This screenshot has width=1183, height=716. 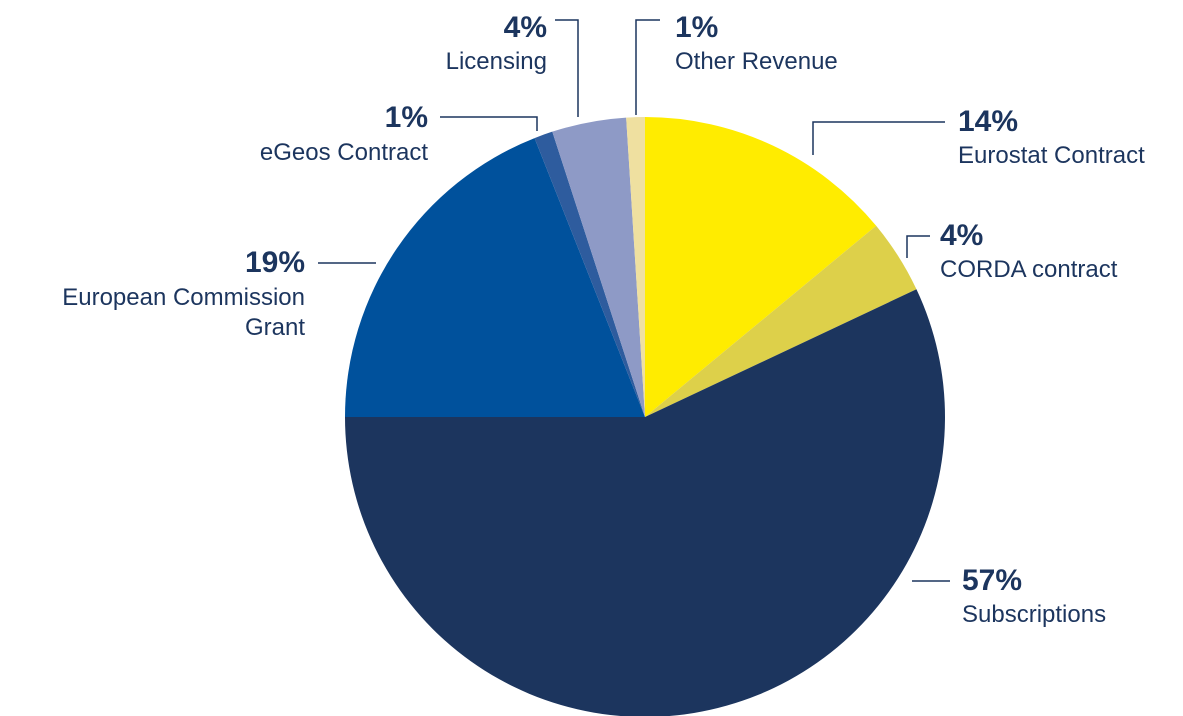 What do you see at coordinates (183, 312) in the screenshot?
I see `category-label: European Commission Grant` at bounding box center [183, 312].